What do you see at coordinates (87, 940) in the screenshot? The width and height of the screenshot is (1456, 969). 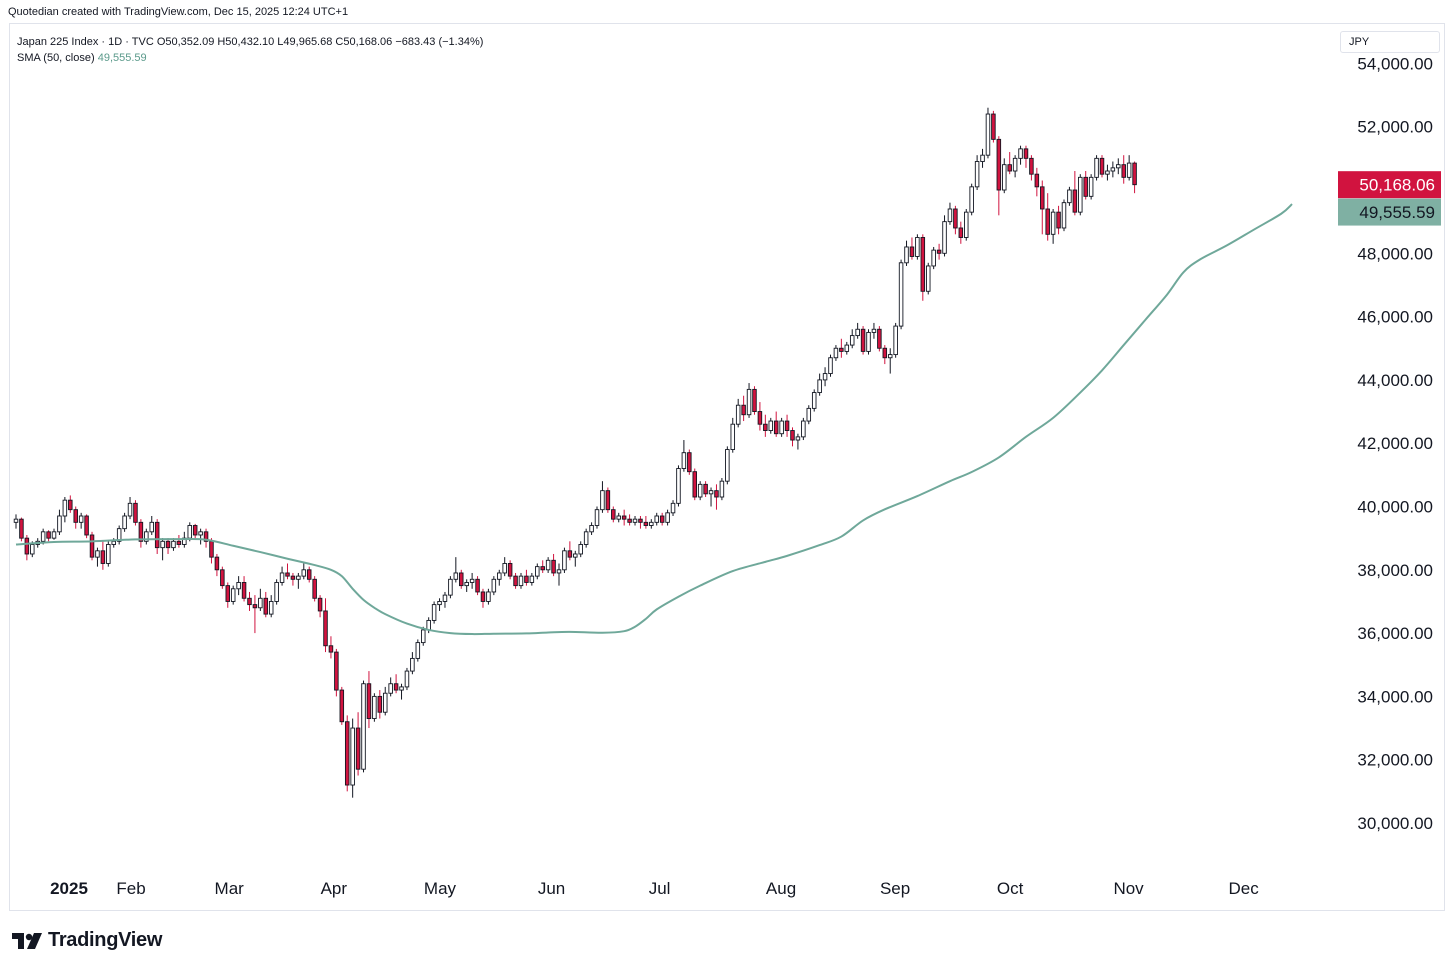 I see `tradingview-brand: TradingView` at bounding box center [87, 940].